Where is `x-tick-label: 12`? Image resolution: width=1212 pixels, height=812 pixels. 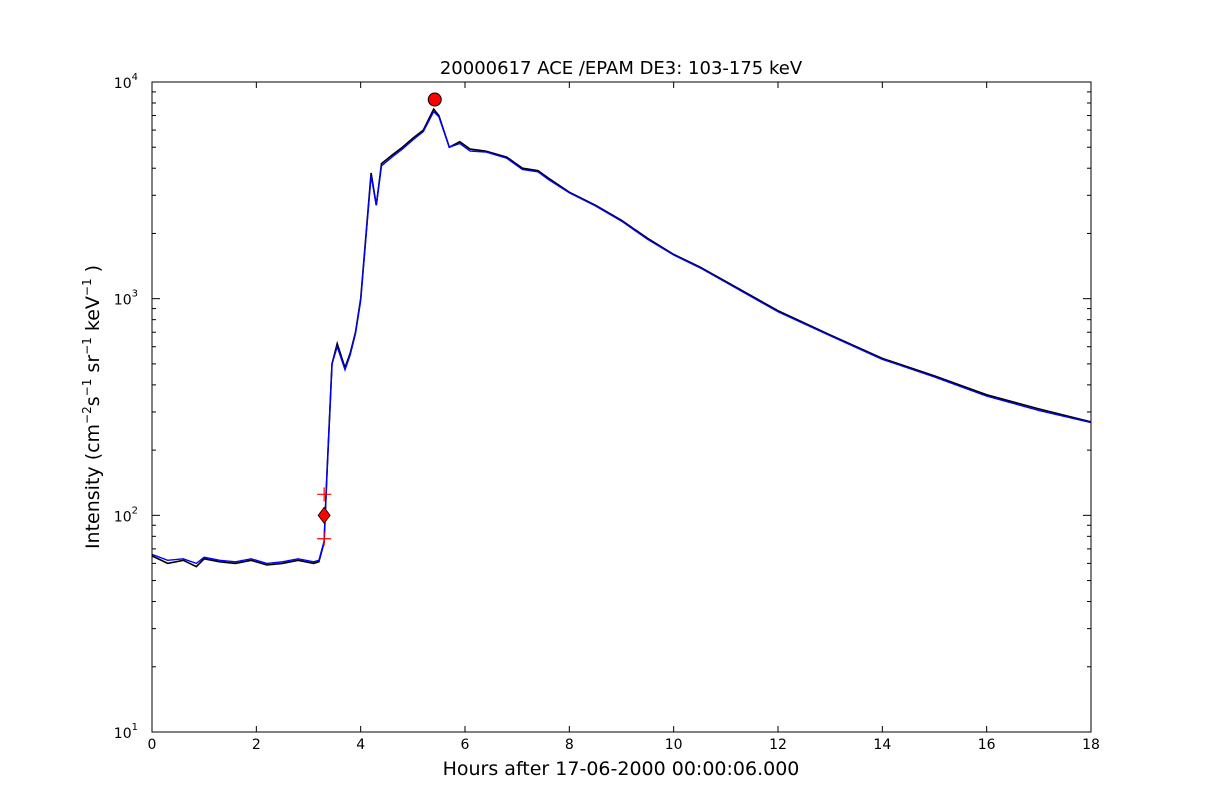 x-tick-label: 12 is located at coordinates (778, 745).